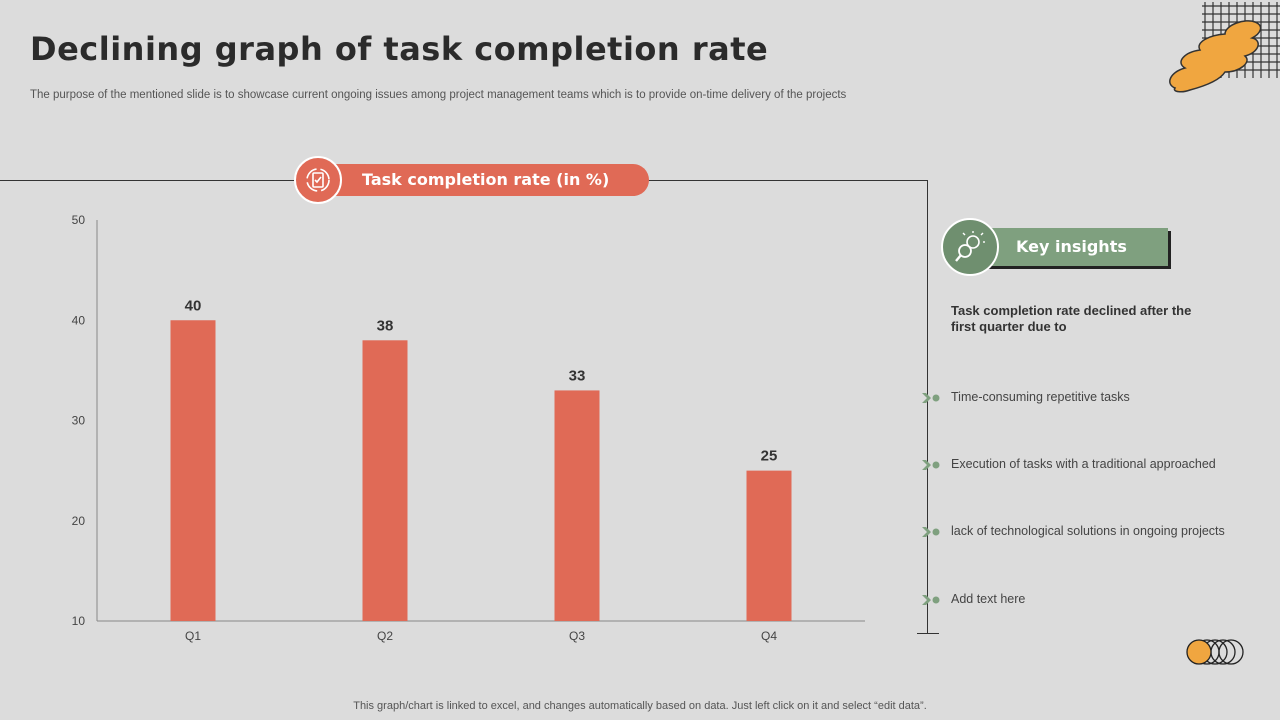 The image size is (1280, 720). I want to click on slide-title: Declining graph of task completion rate, so click(399, 49).